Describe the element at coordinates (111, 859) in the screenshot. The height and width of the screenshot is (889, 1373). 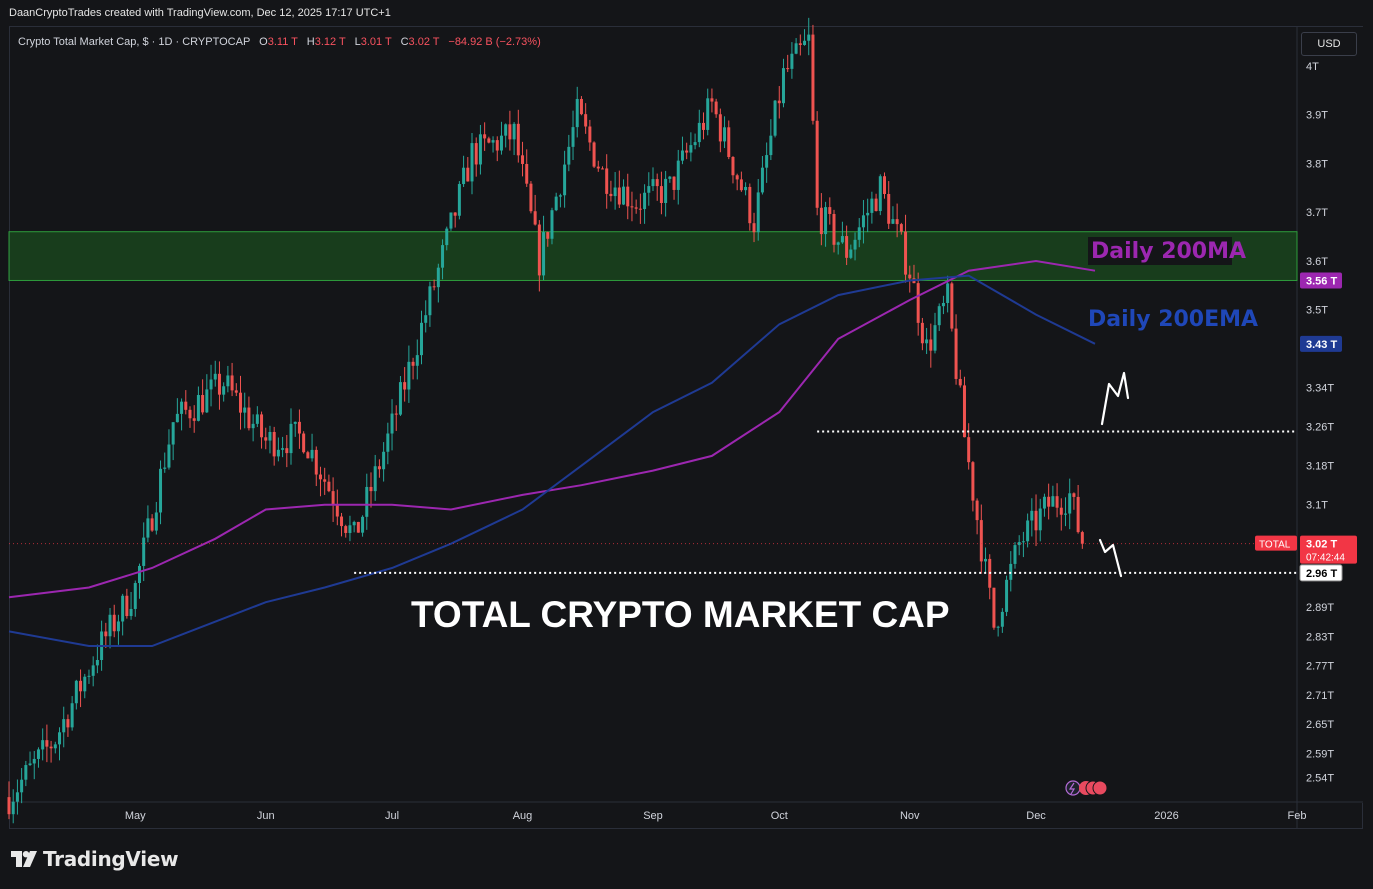
I see `tradingview-brand-text: TradingView` at that location.